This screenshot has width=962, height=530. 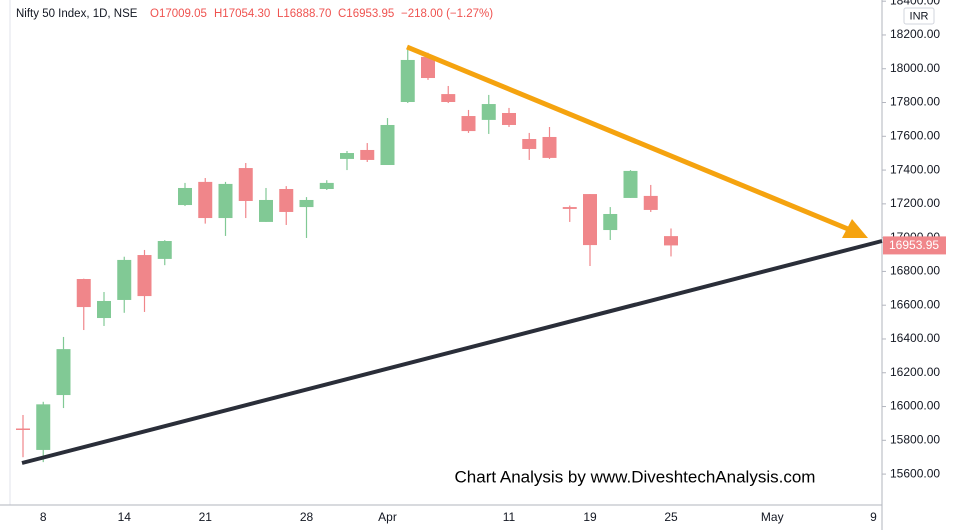 What do you see at coordinates (915, 135) in the screenshot?
I see `y-tick-label: 17600.00` at bounding box center [915, 135].